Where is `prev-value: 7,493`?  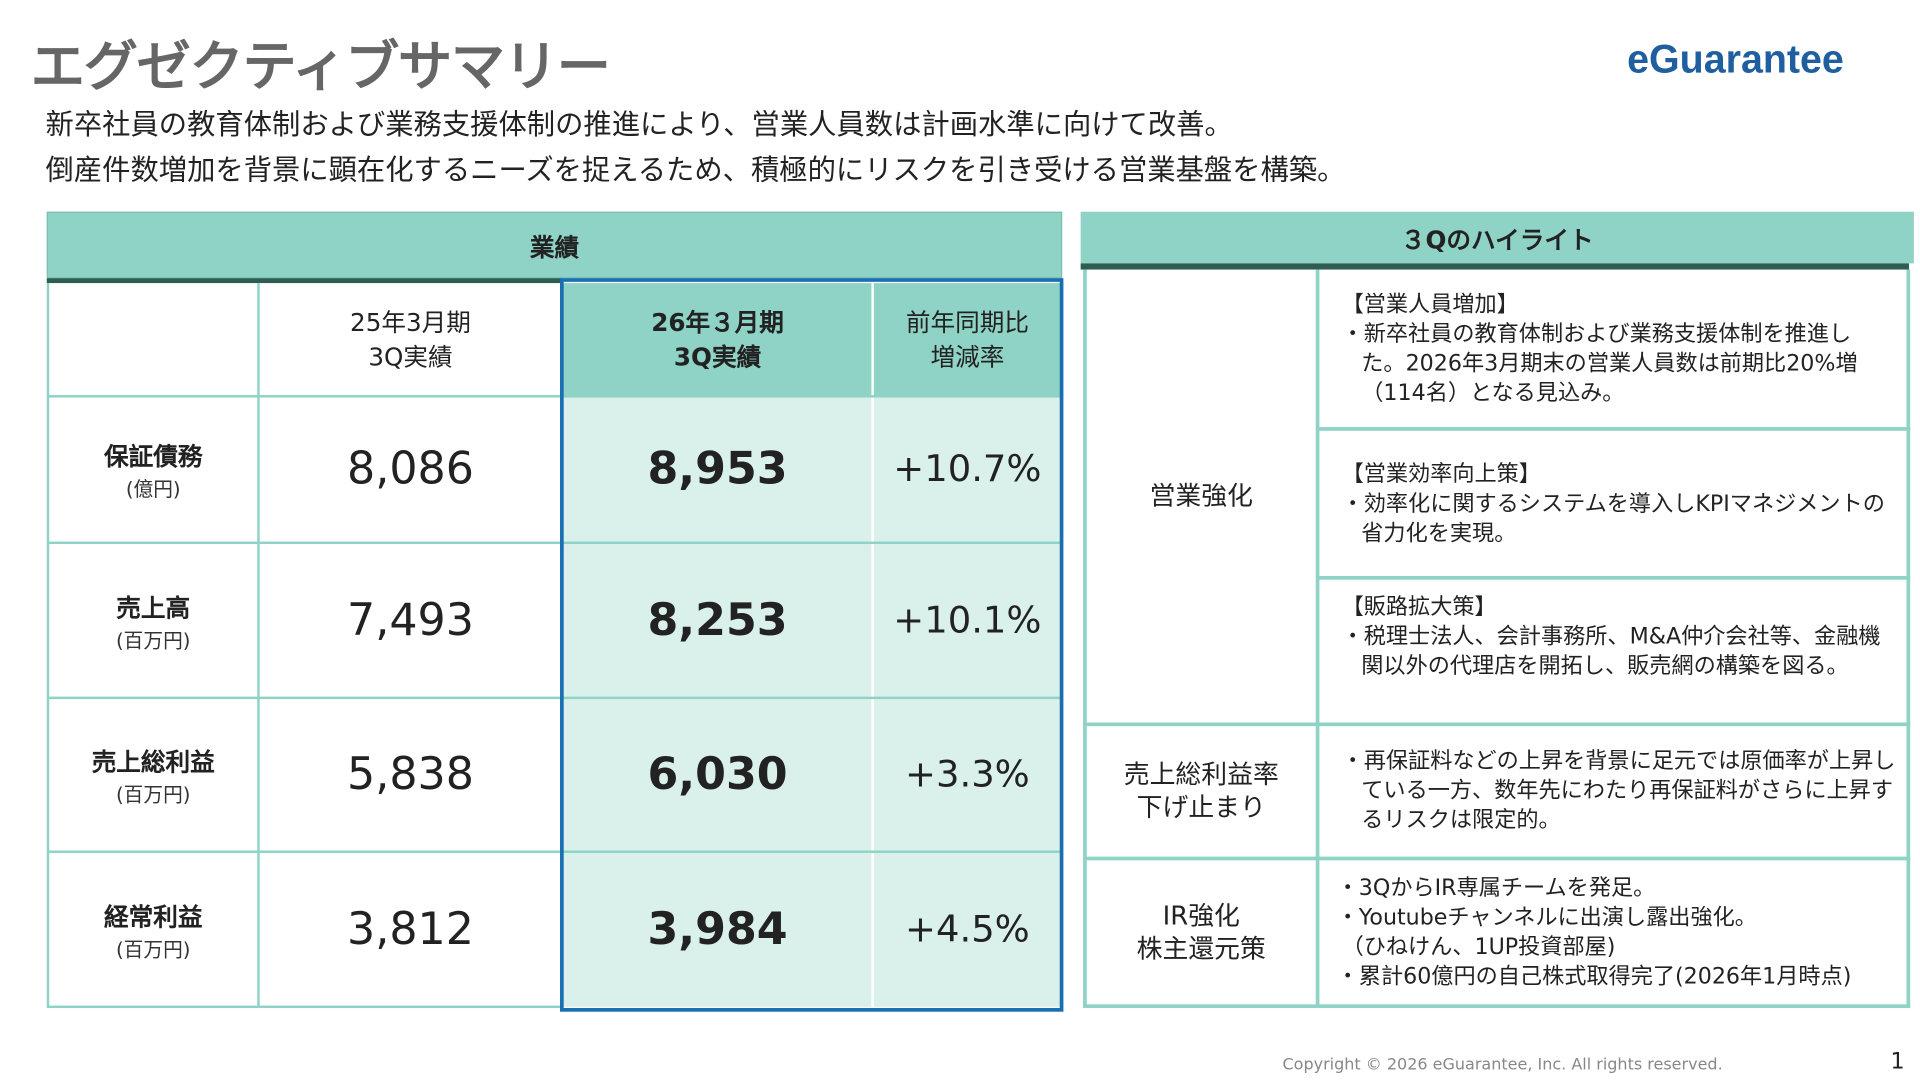
prev-value: 7,493 is located at coordinates (410, 620).